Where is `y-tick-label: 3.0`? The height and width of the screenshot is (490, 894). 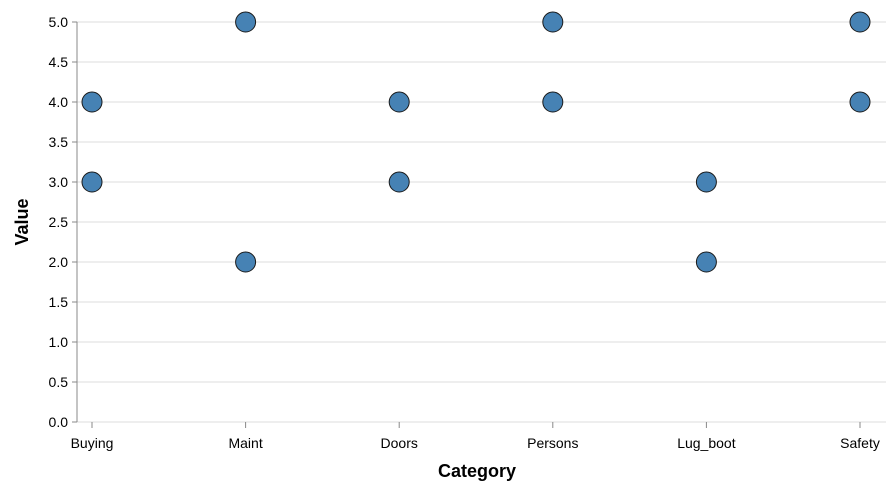 y-tick-label: 3.0 is located at coordinates (59, 182).